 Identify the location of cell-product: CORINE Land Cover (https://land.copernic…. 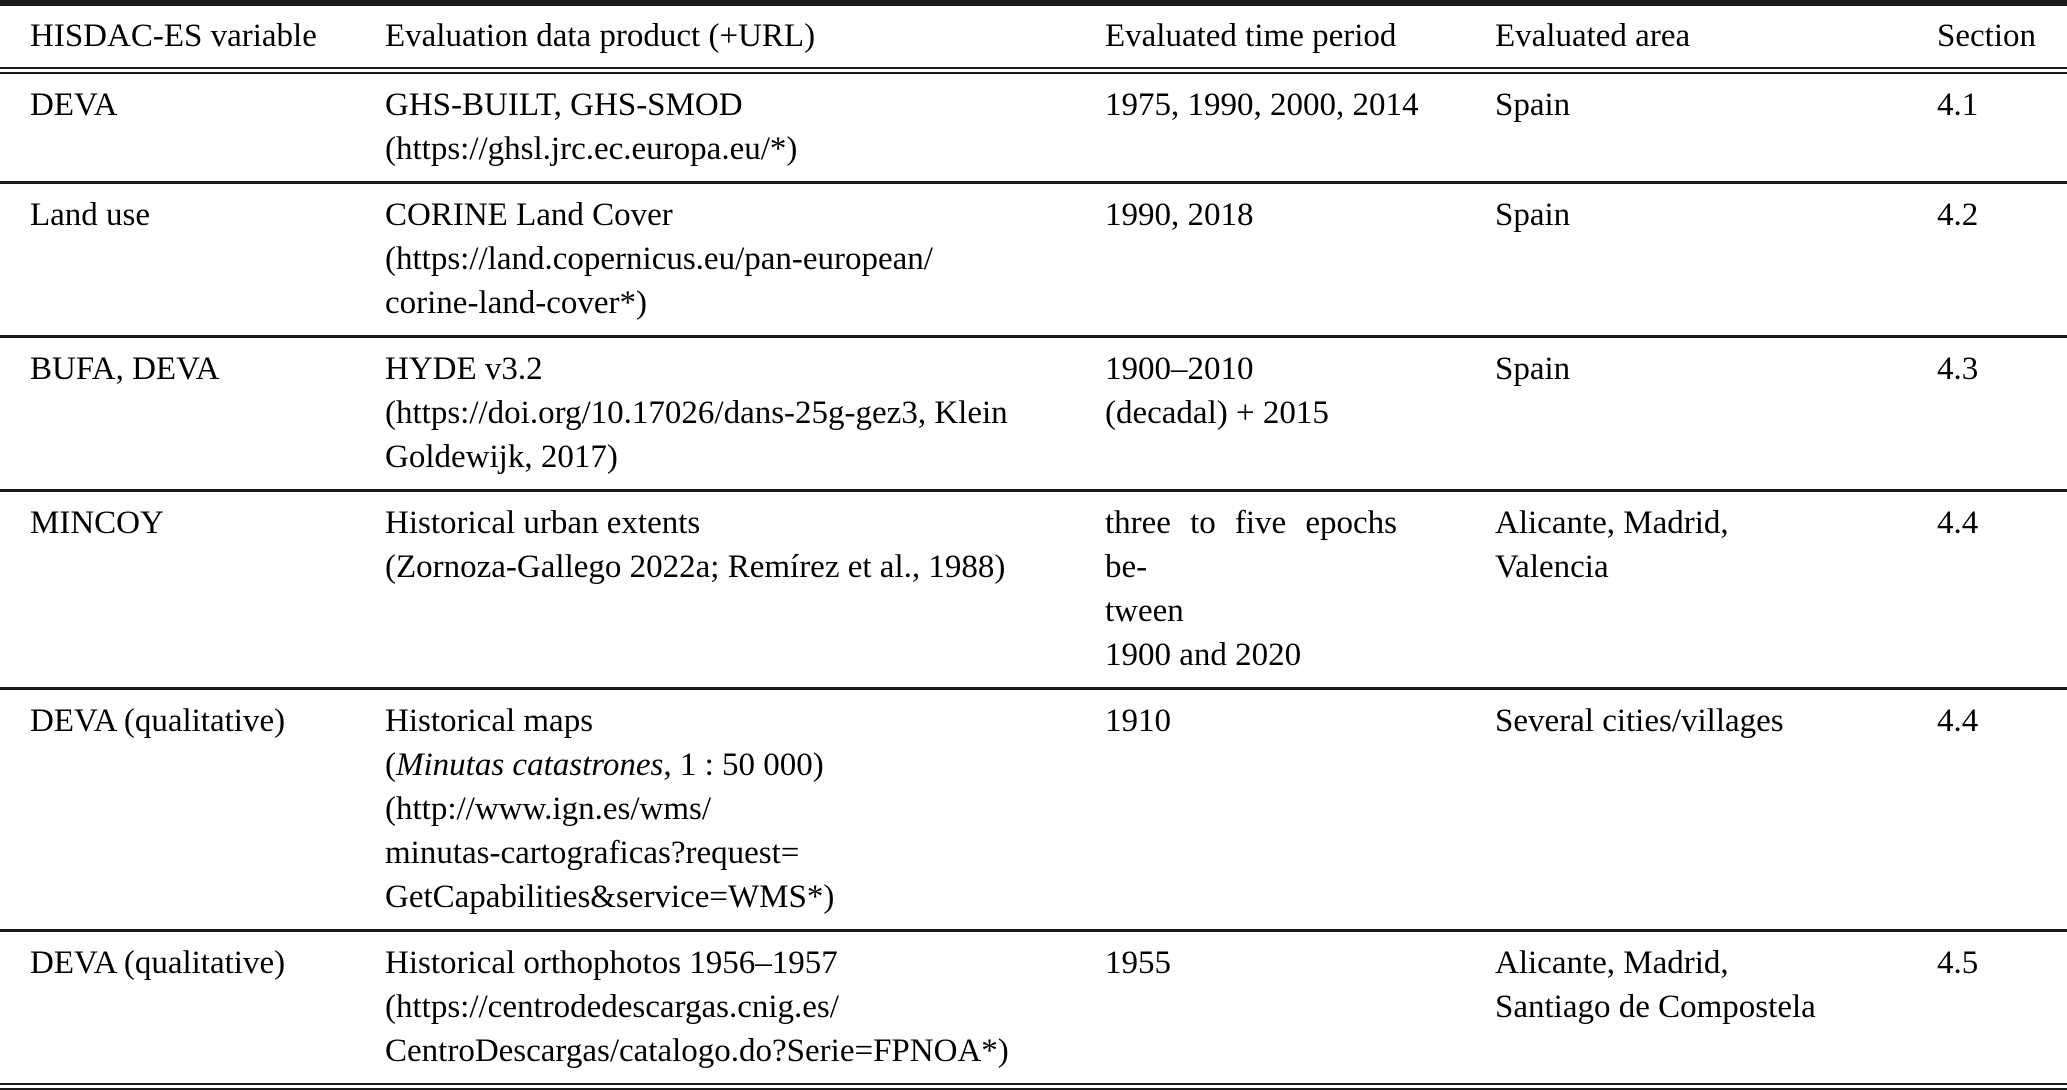
(715, 259).